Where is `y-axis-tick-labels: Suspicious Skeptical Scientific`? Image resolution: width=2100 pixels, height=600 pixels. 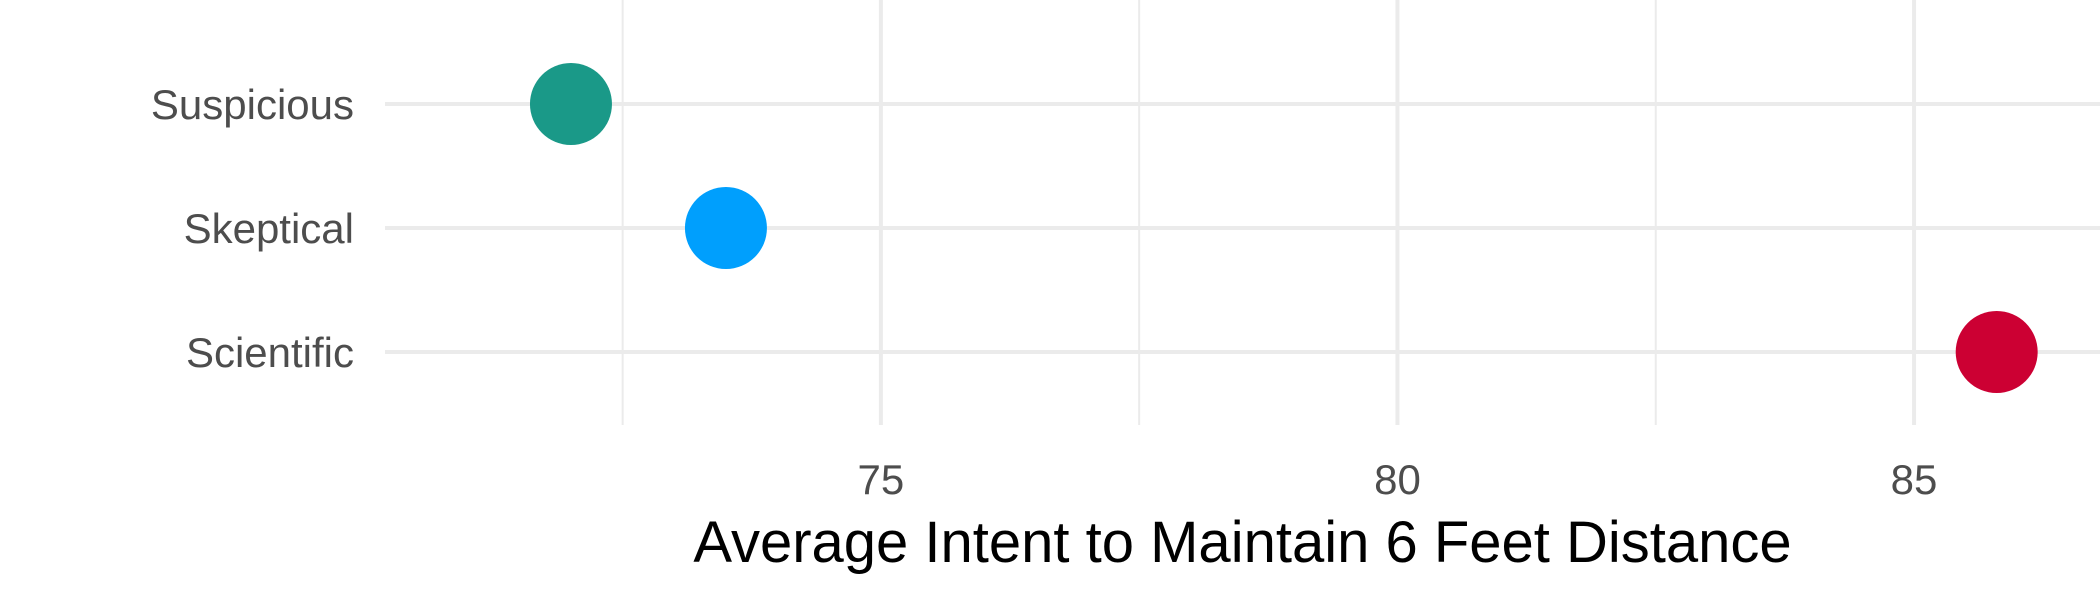 y-axis-tick-labels: Suspicious Skeptical Scientific is located at coordinates (252, 228).